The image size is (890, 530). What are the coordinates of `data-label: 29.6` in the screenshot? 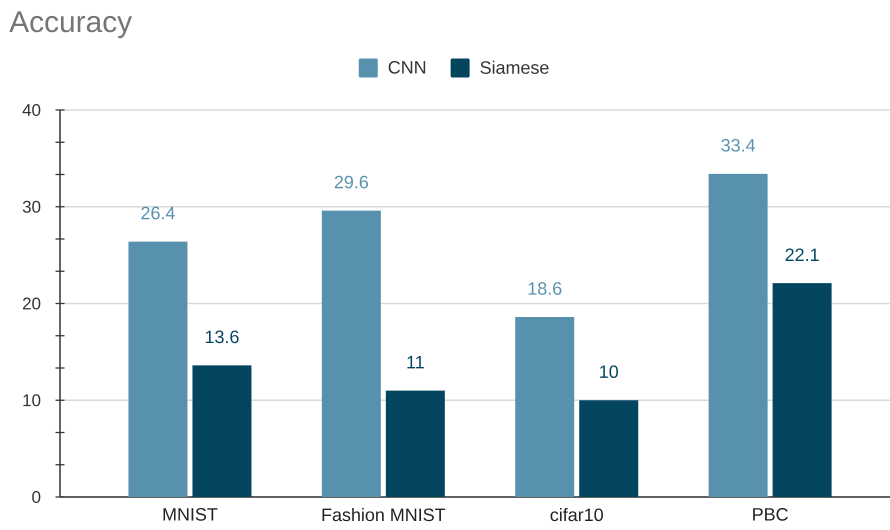 It's located at (351, 182).